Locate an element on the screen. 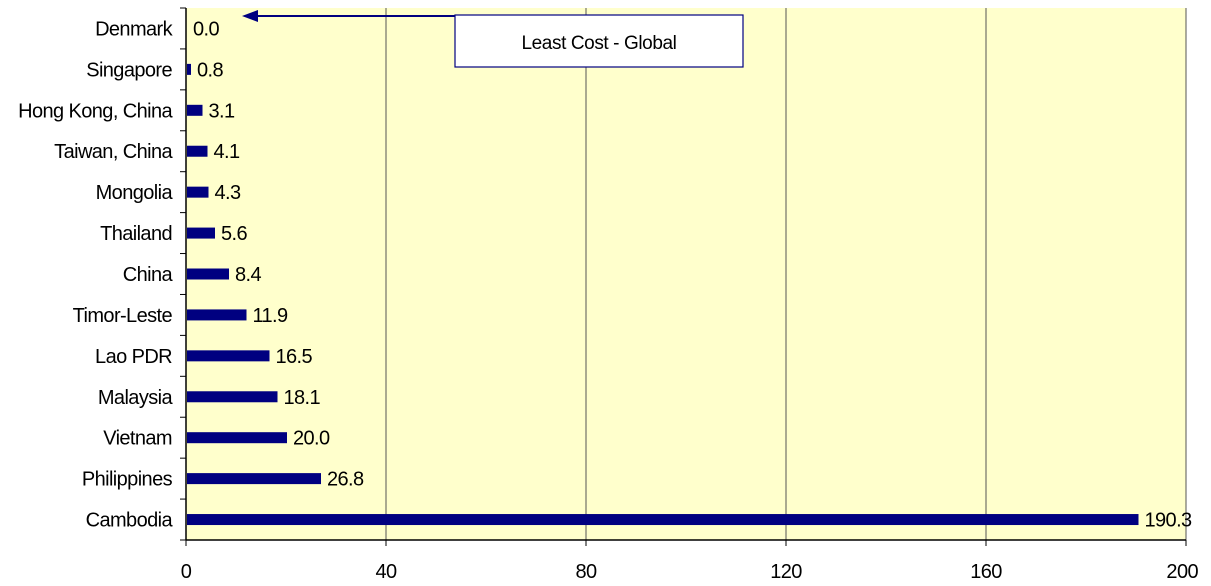  bar-hong-kong-china is located at coordinates (195, 110).